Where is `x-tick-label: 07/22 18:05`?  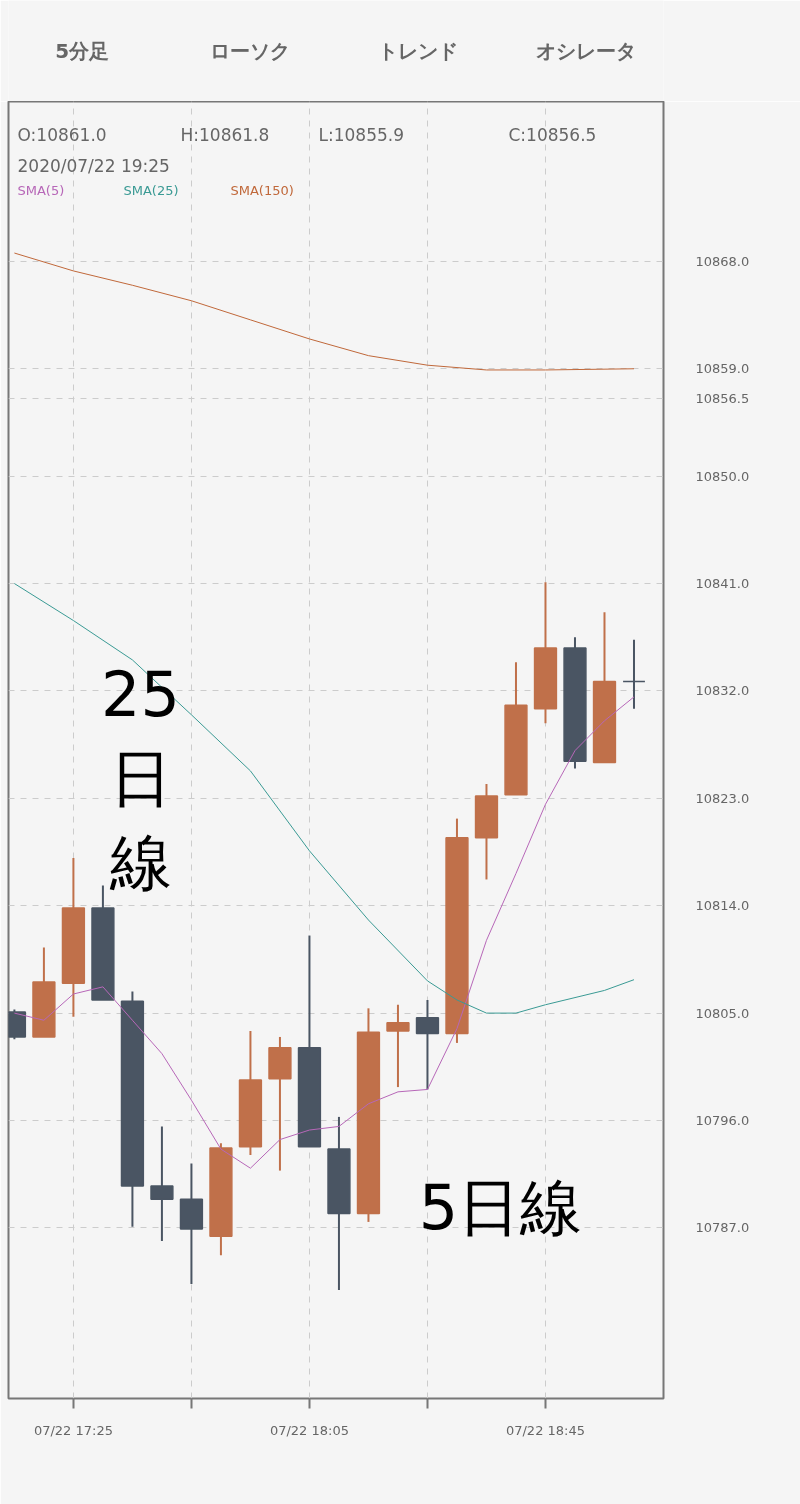 x-tick-label: 07/22 18:05 is located at coordinates (309, 1430).